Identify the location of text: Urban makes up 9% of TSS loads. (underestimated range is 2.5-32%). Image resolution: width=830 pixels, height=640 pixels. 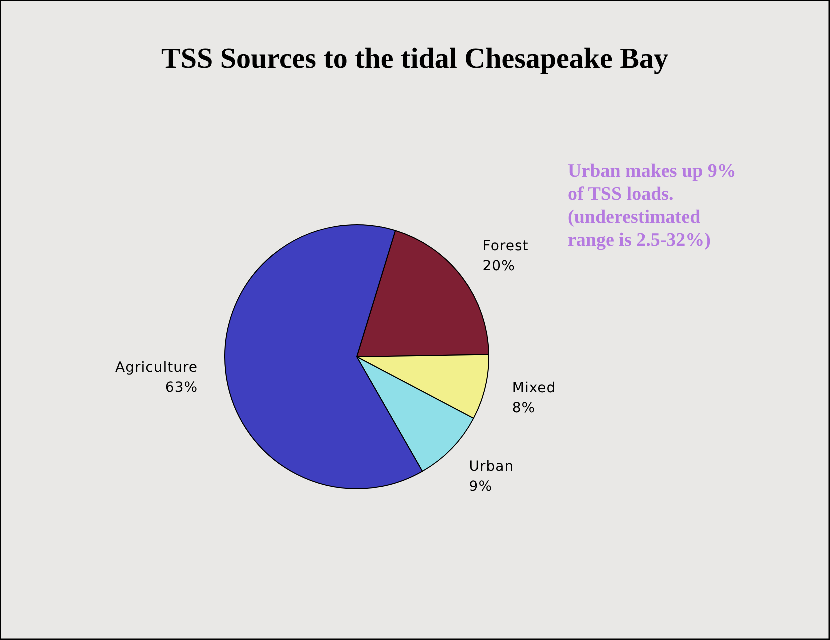
(652, 206).